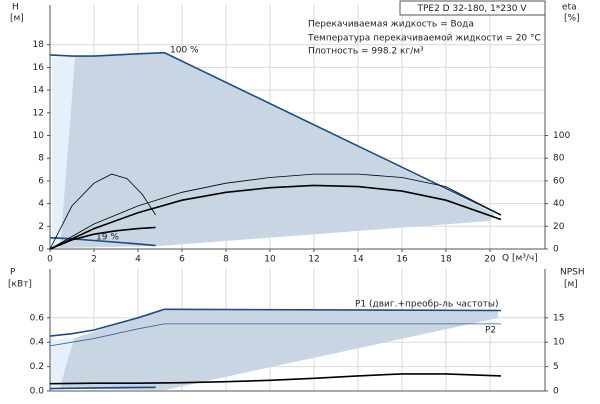 The height and width of the screenshot is (404, 600). Describe the element at coordinates (182, 260) in the screenshot. I see `x-tick-label: 6` at that location.